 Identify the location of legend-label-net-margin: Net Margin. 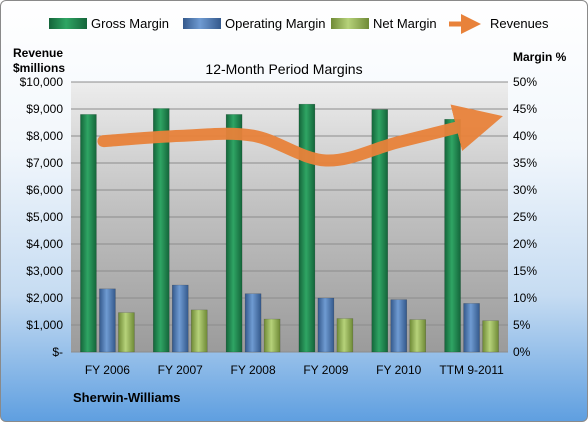
(405, 23).